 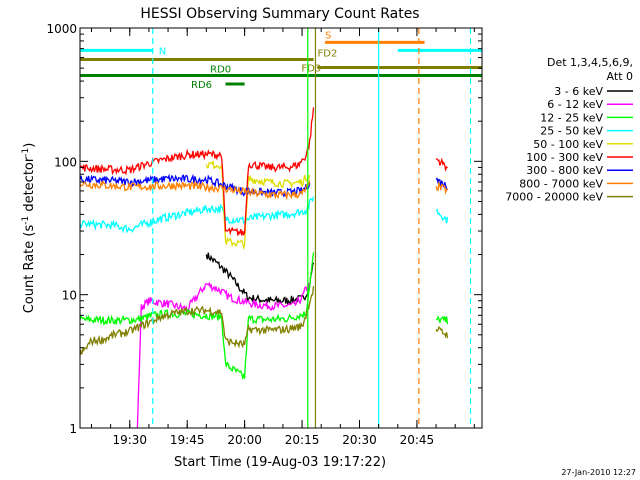 What do you see at coordinates (561, 183) in the screenshot?
I see `legend-label-7: 800 - 7000 keV` at bounding box center [561, 183].